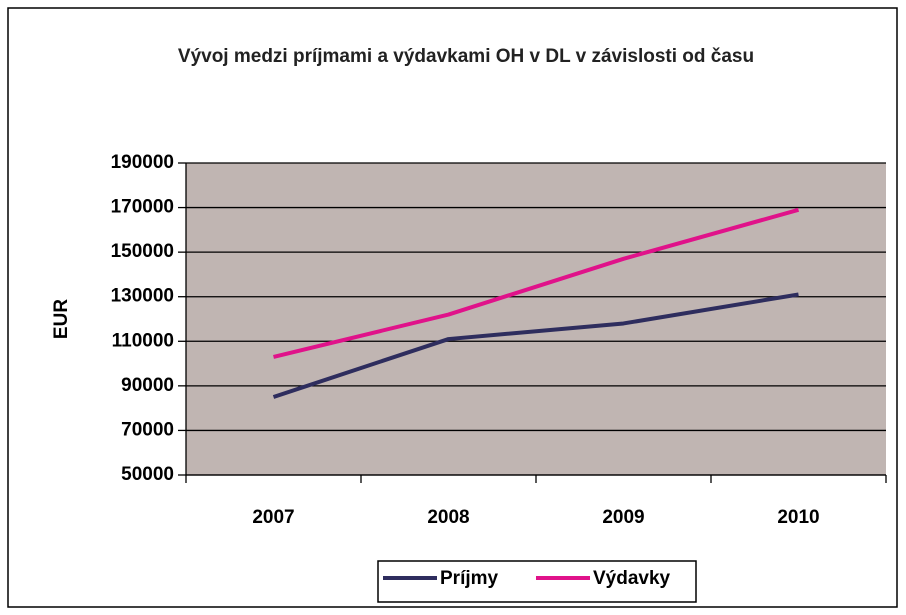 The width and height of the screenshot is (906, 615). Describe the element at coordinates (147, 429) in the screenshot. I see `y-tick-label: 70000` at that location.